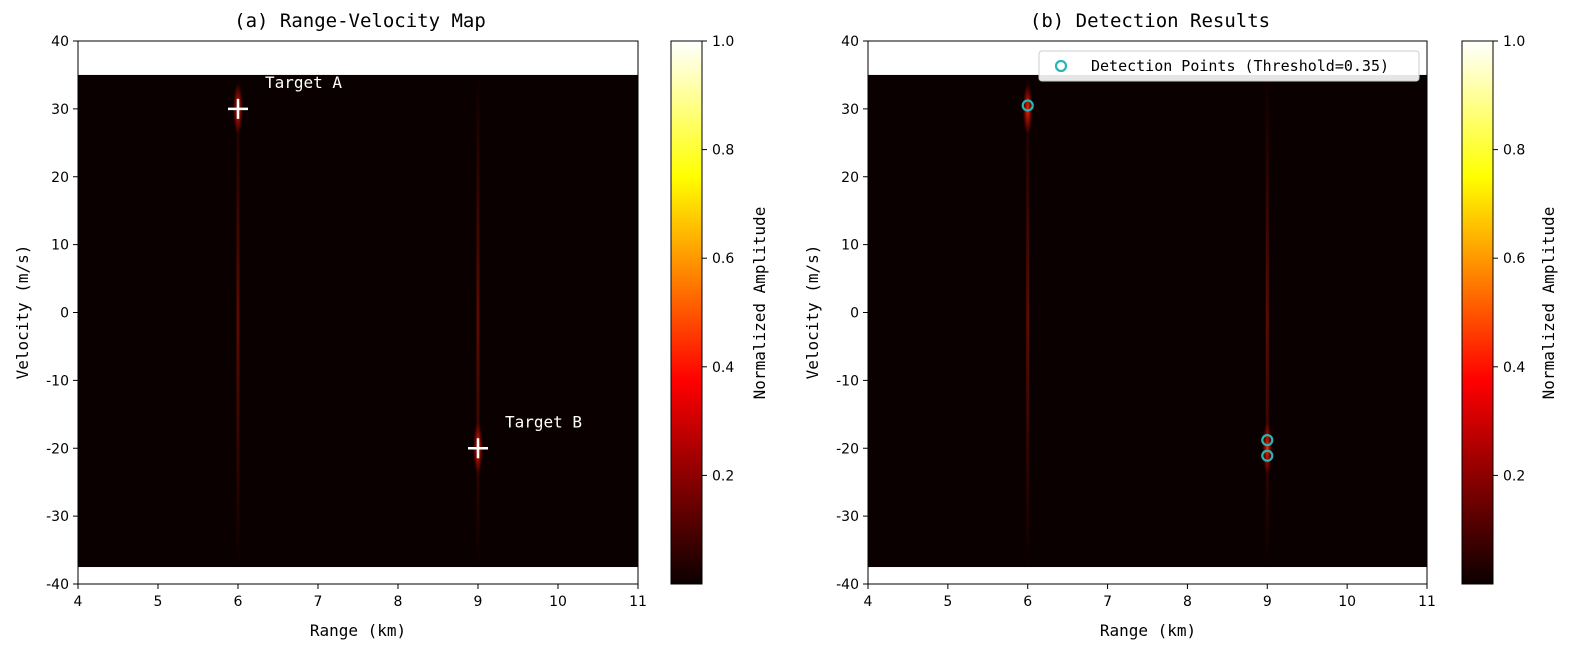 The image size is (1584, 656). What do you see at coordinates (22, 312) in the screenshot?
I see `panel-a-ylabel: Velocity (m/s)` at bounding box center [22, 312].